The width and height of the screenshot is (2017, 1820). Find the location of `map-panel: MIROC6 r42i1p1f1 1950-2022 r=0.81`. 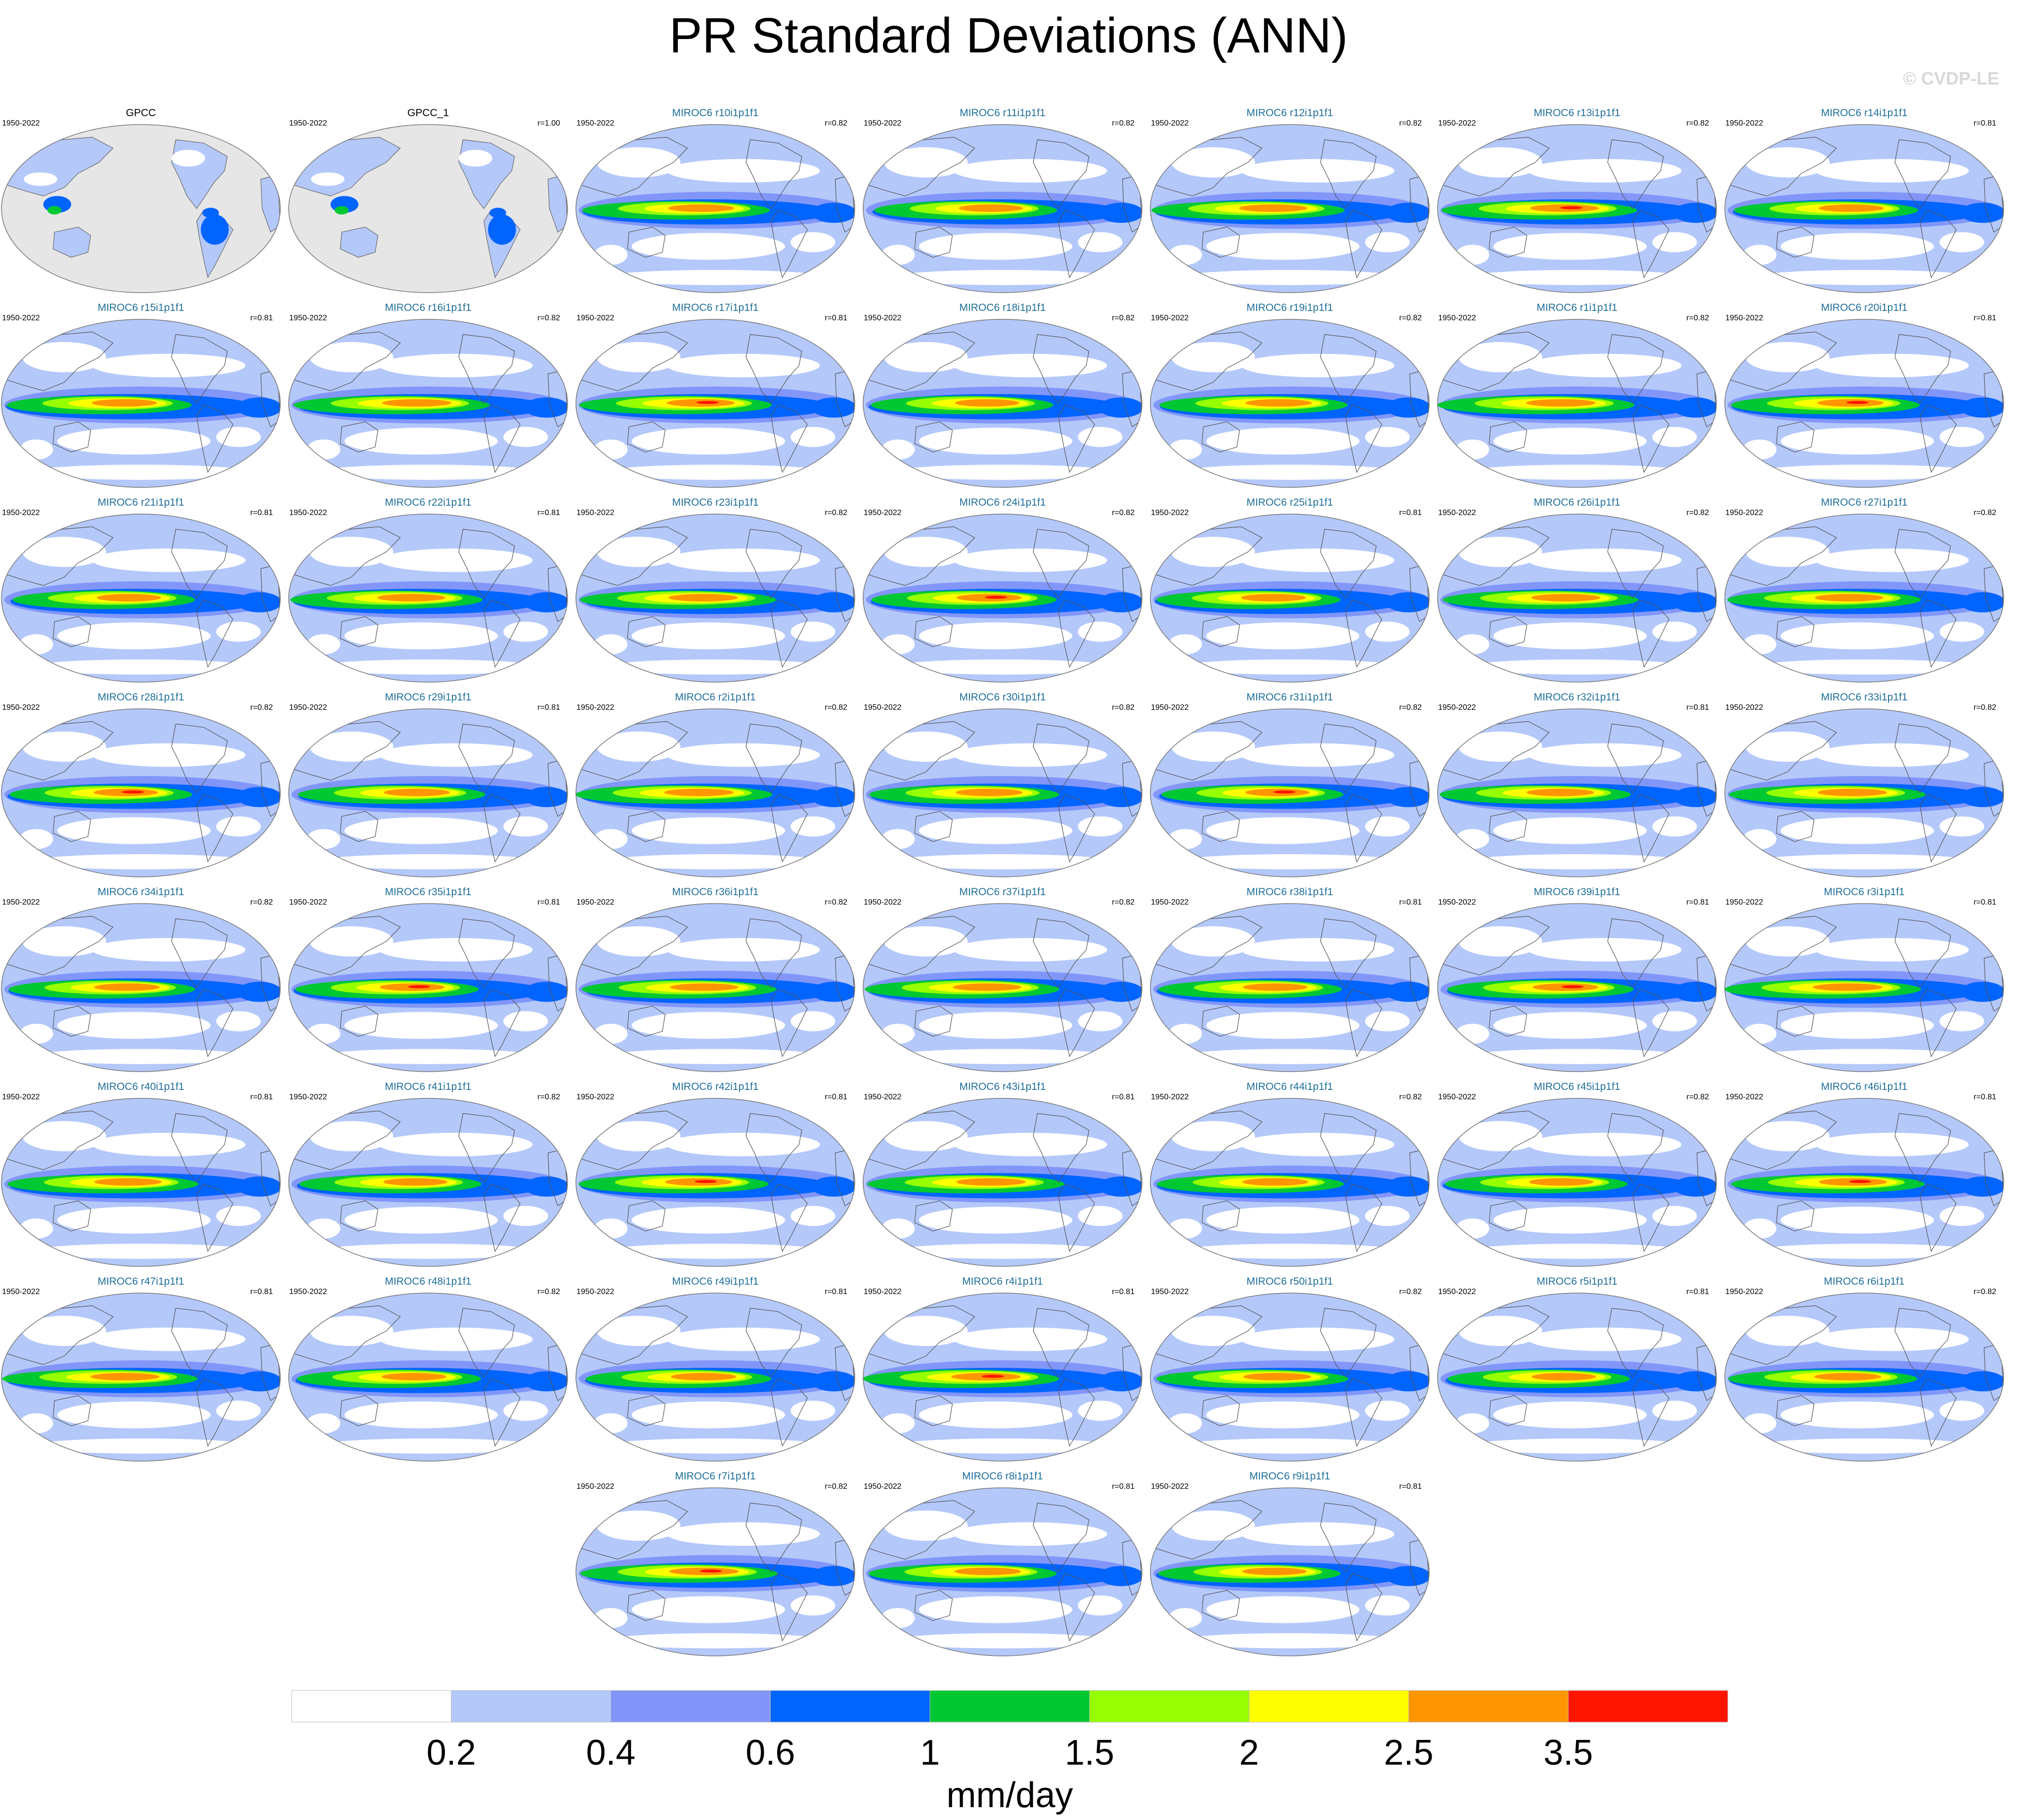

map-panel: MIROC6 r42i1p1f1 1950-2022 r=0.81 is located at coordinates (715, 1174).